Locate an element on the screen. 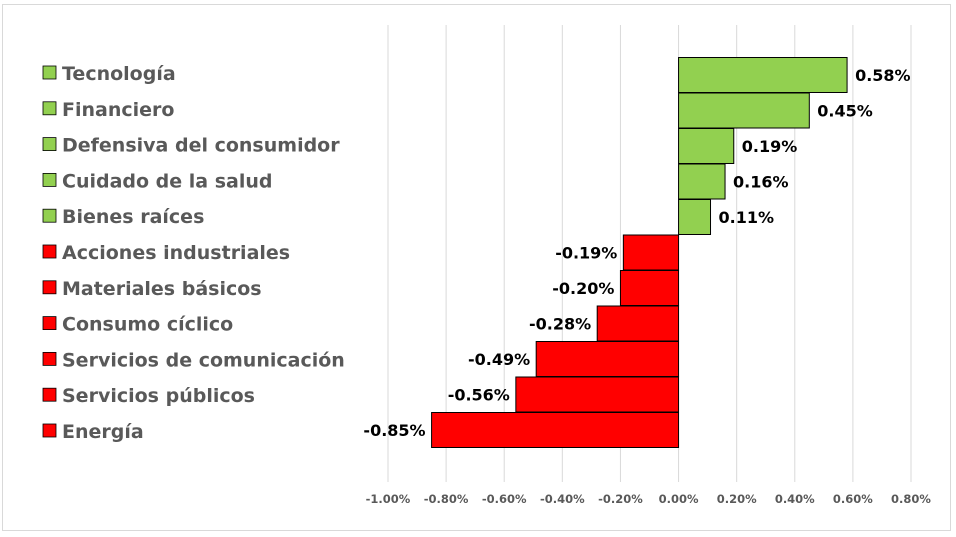 This screenshot has height=537, width=956. bar-consumo-ciclico is located at coordinates (638, 323).